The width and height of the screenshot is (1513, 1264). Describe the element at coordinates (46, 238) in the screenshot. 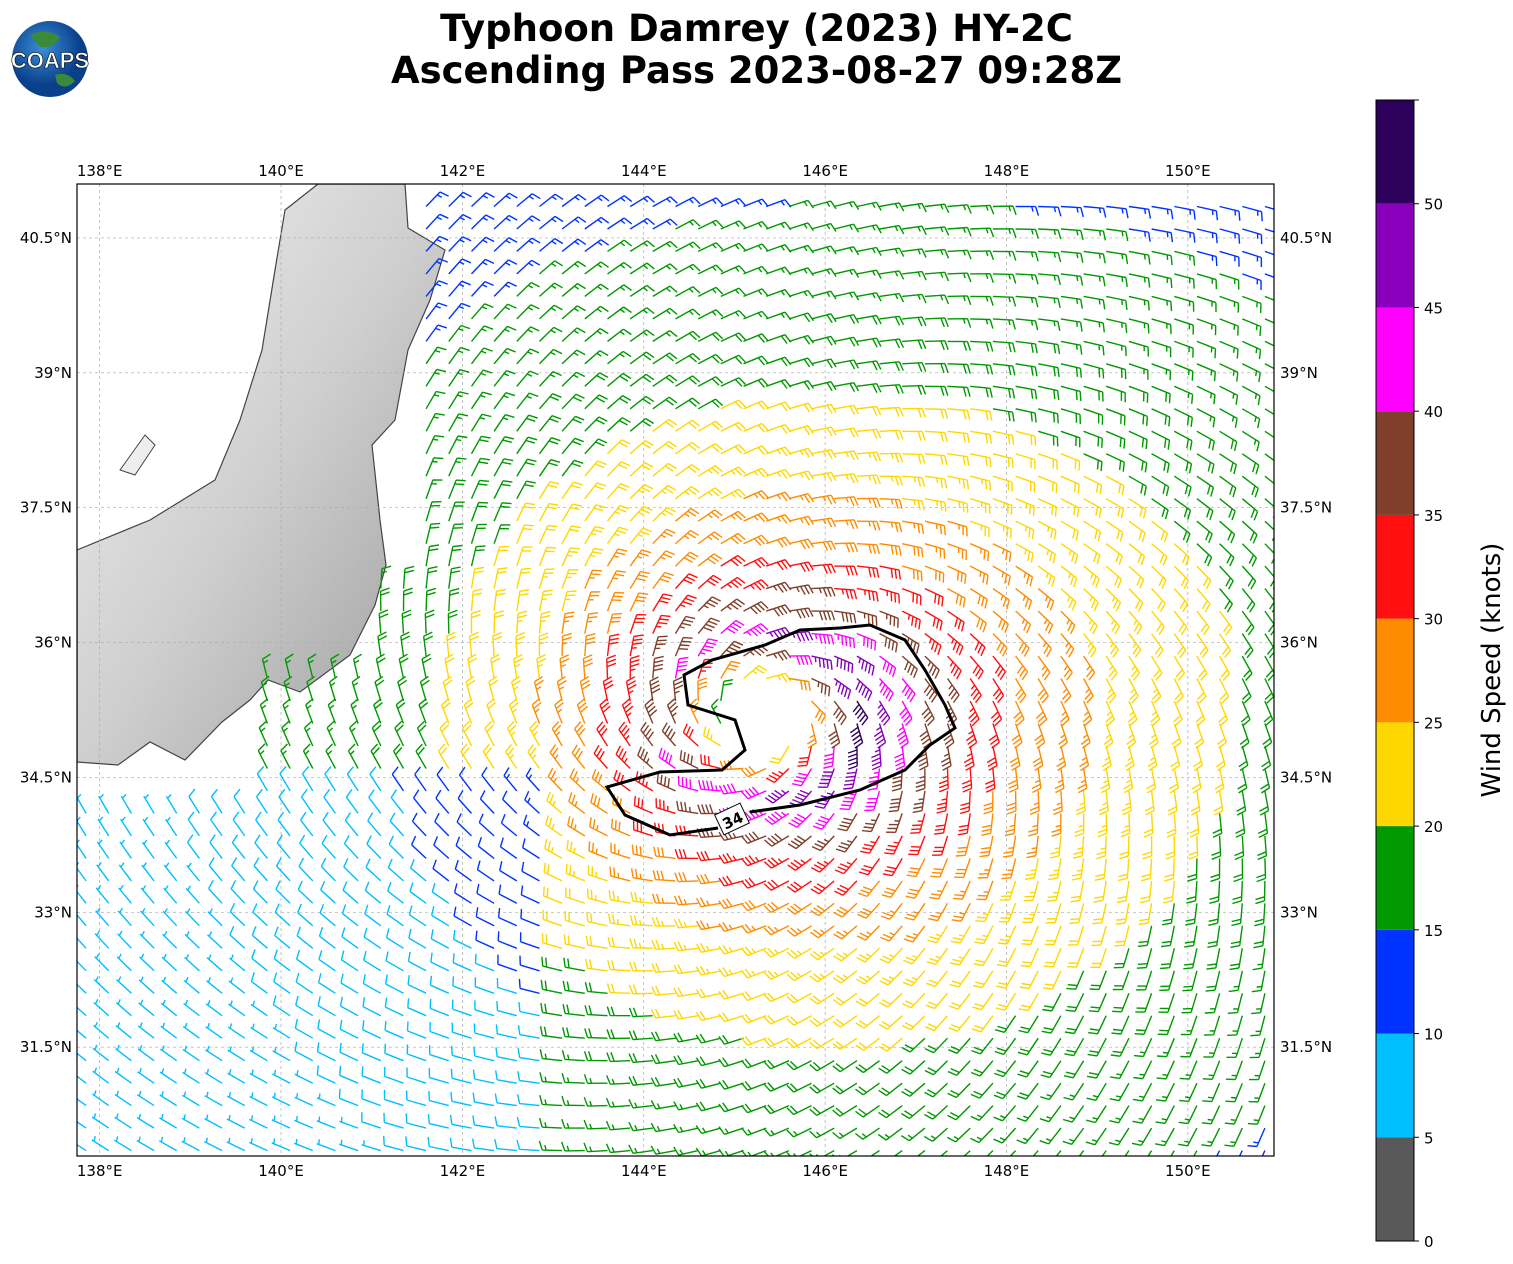

I see `lat-tick-left: 40.5°N` at that location.